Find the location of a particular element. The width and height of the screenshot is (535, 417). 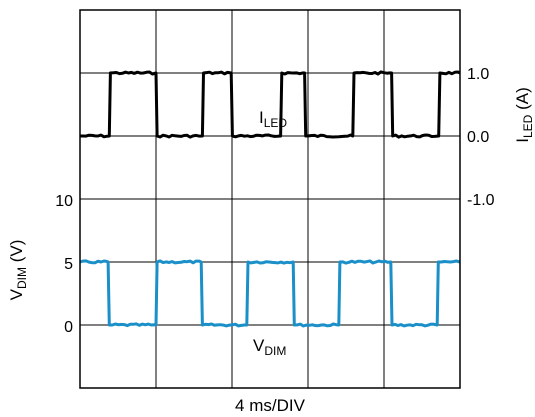

right-tick-label: 1.0 is located at coordinates (478, 74).